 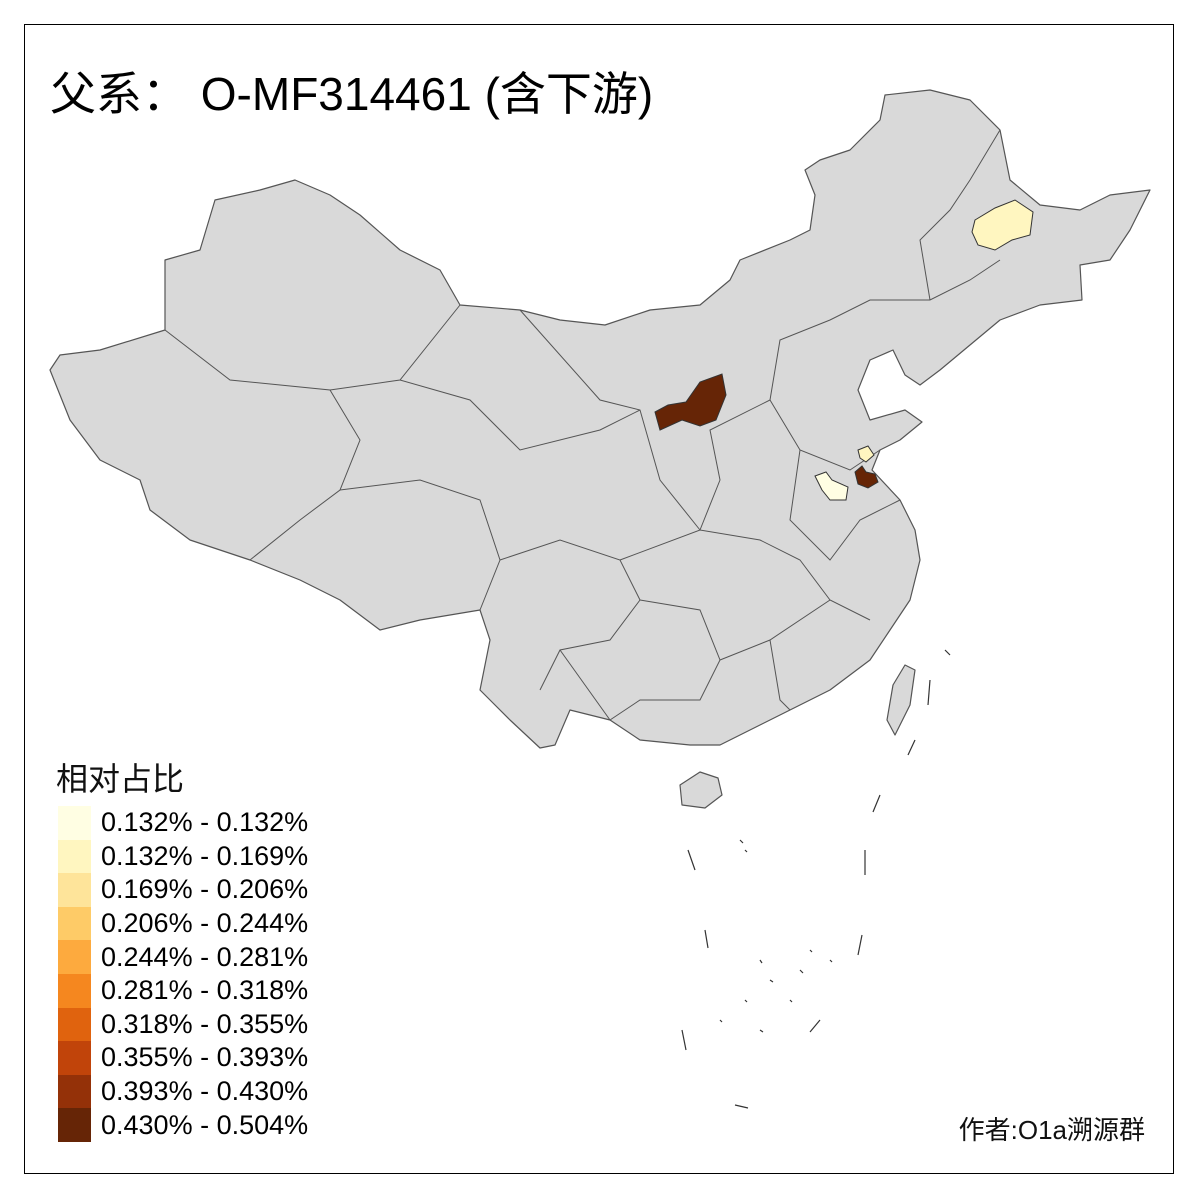 What do you see at coordinates (205, 990) in the screenshot?
I see `legend-label: 0.281% - 0.318%` at bounding box center [205, 990].